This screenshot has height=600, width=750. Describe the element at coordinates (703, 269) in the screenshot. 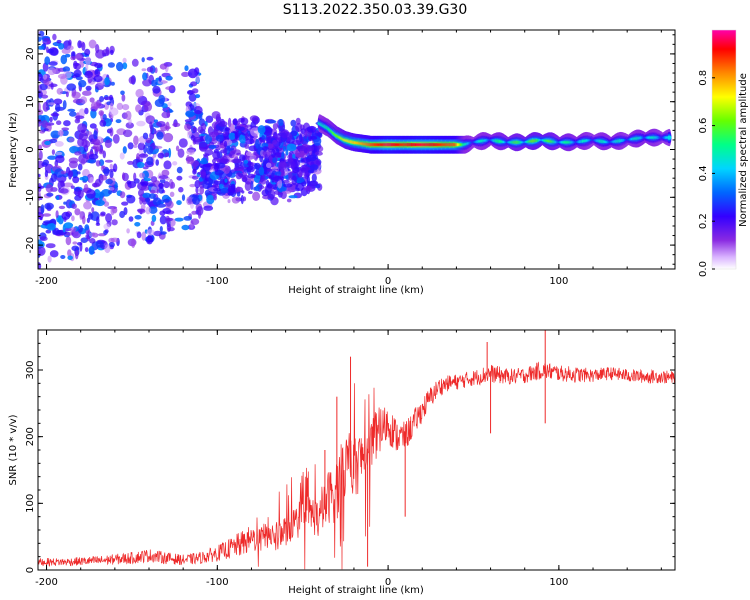

I see `colorbar-tick-label: 0.0` at that location.